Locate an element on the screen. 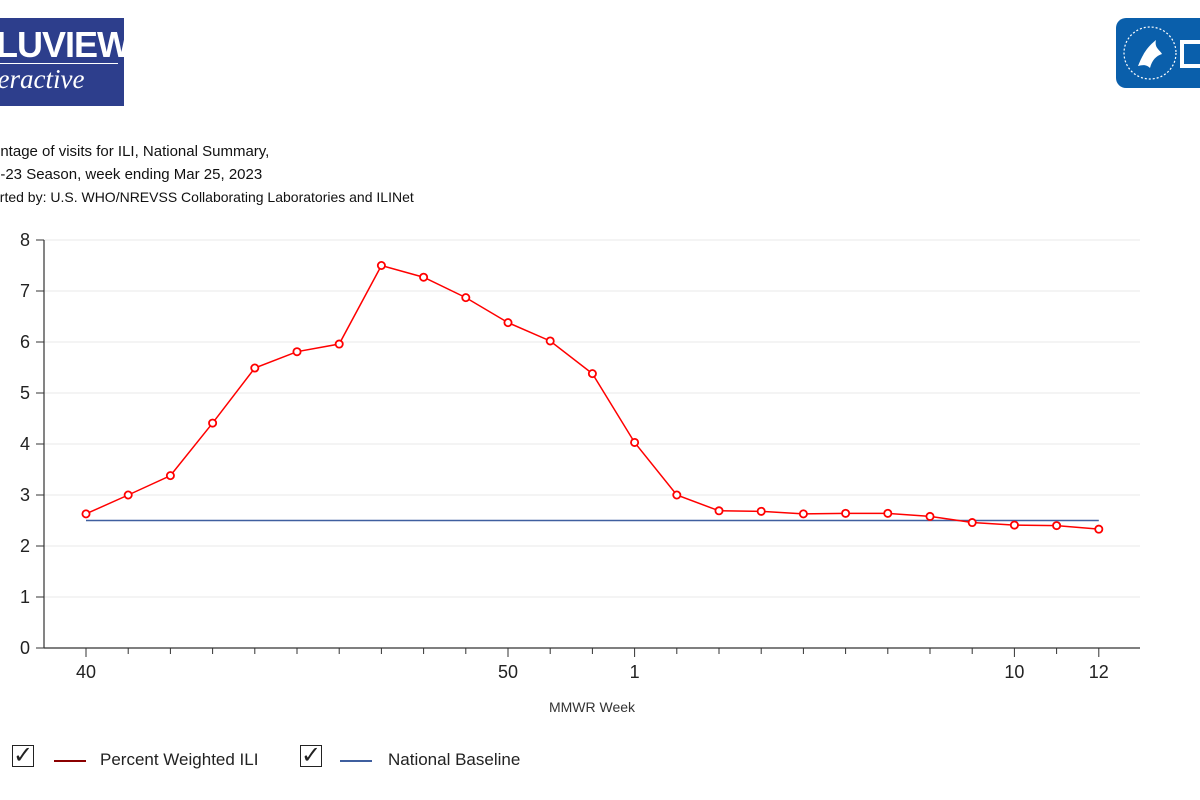 The image size is (1200, 800). legend-swatch-baseline is located at coordinates (356, 761).